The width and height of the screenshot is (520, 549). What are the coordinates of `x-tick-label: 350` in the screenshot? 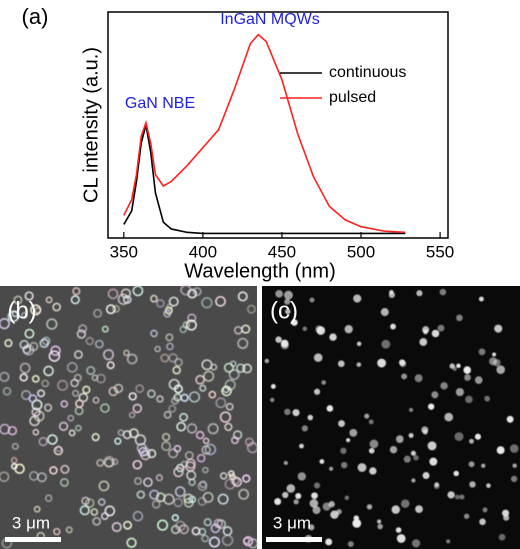 It's located at (124, 251).